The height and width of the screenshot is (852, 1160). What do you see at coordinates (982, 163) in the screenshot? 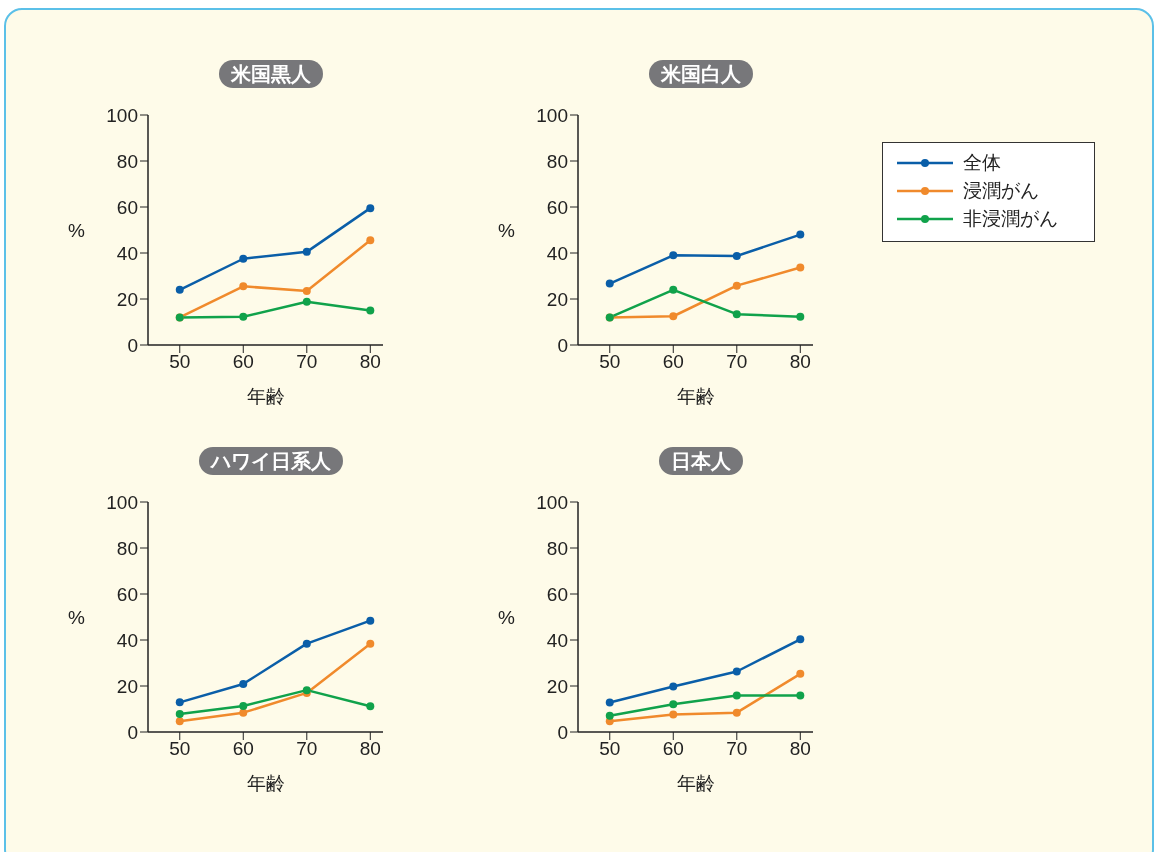
I see `legend-label: 全体` at bounding box center [982, 163].